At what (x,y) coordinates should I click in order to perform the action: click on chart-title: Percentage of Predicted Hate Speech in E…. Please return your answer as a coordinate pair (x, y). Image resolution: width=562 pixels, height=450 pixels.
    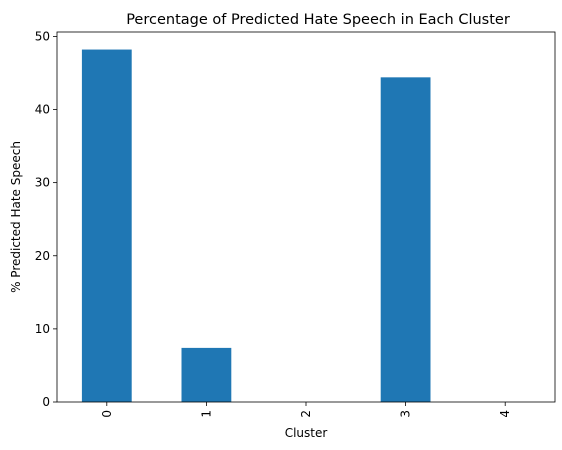
    Looking at the image, I should click on (318, 20).